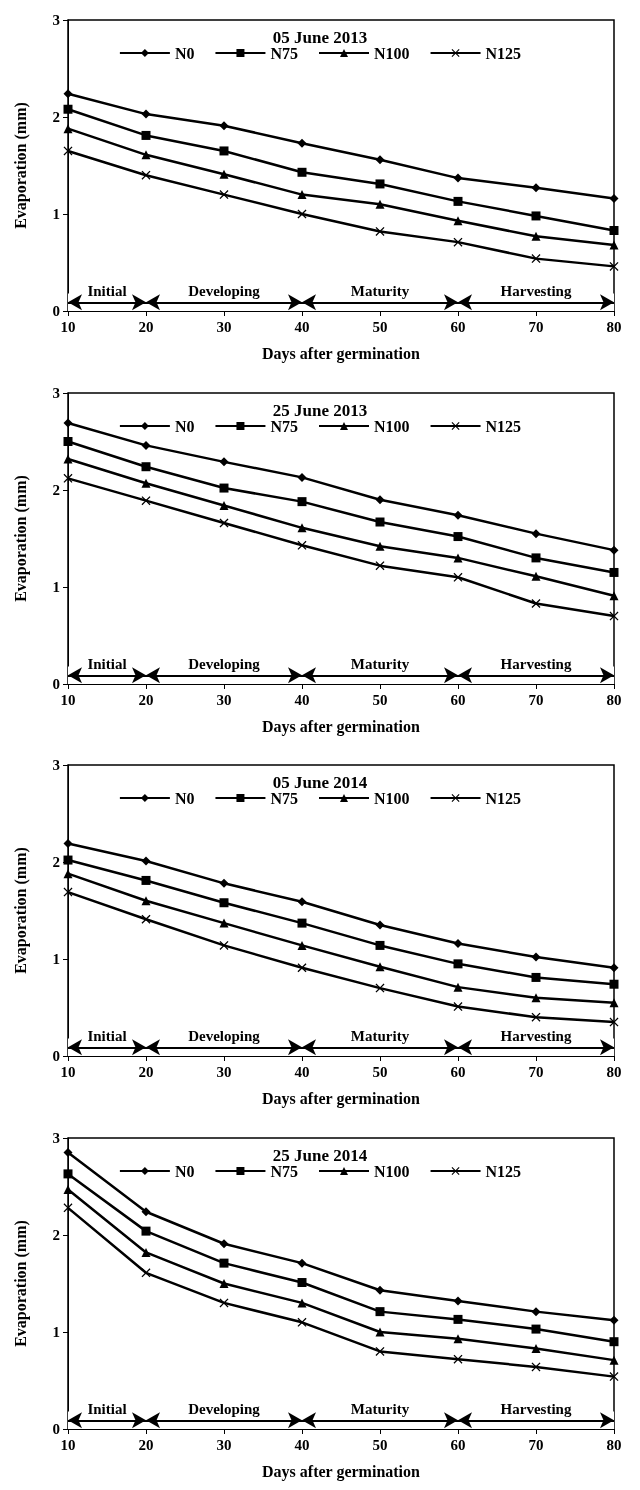  Describe the element at coordinates (614, 1071) in the screenshot. I see `x-tick-label: 80` at that location.